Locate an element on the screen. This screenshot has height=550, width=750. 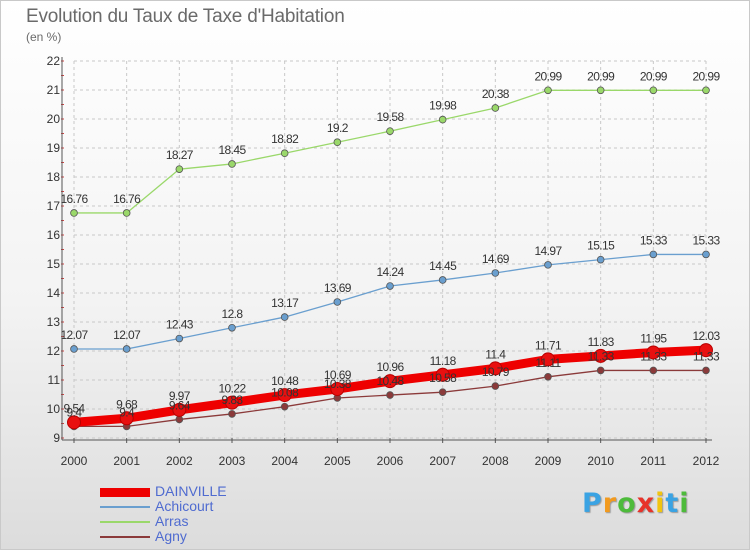
data-label: 14.97 is located at coordinates (548, 251).